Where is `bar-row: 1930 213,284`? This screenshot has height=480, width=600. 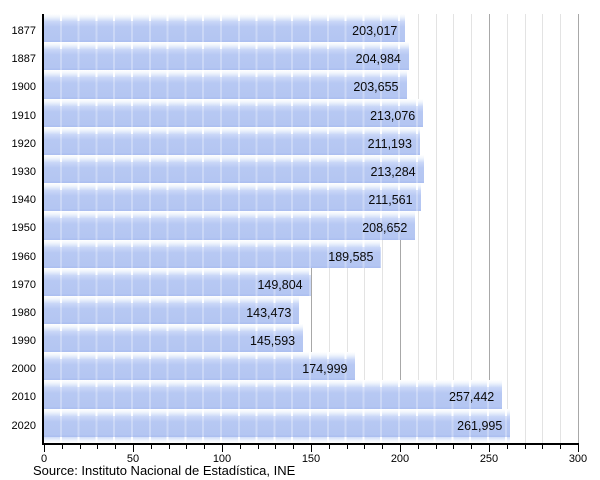
bar-row: 1930 213,284 is located at coordinates (295, 169).